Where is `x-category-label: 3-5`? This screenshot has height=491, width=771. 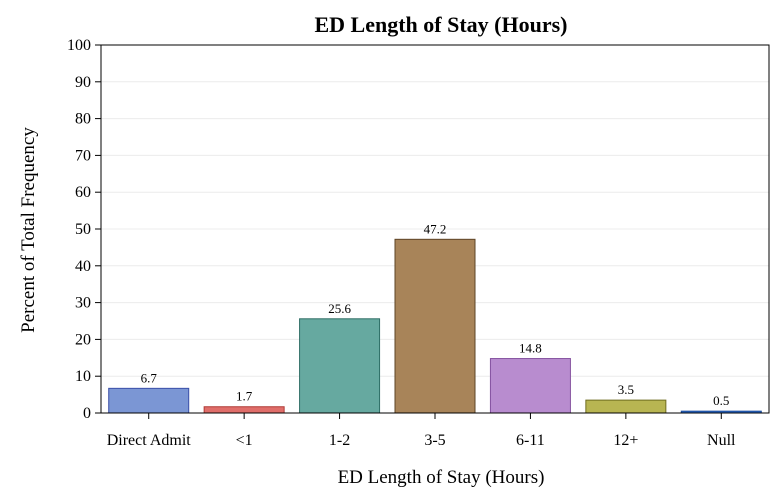
x-category-label: 3-5 is located at coordinates (434, 440).